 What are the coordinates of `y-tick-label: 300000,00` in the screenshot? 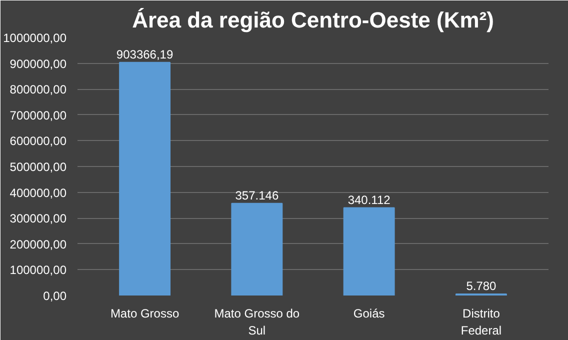 It's located at (38, 219).